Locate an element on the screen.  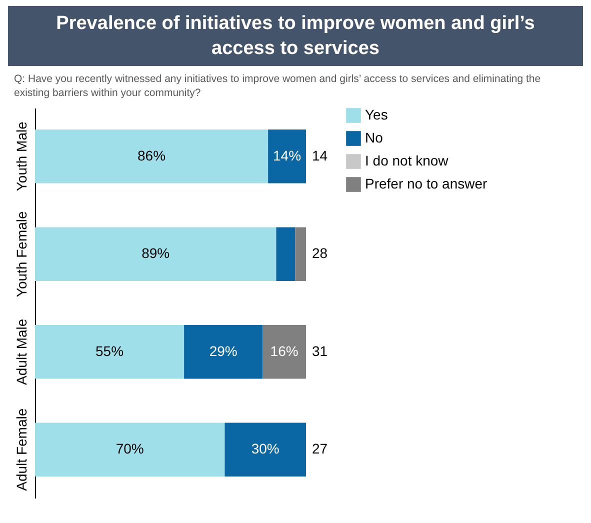
legend-label: Prefer no to answer is located at coordinates (426, 184).